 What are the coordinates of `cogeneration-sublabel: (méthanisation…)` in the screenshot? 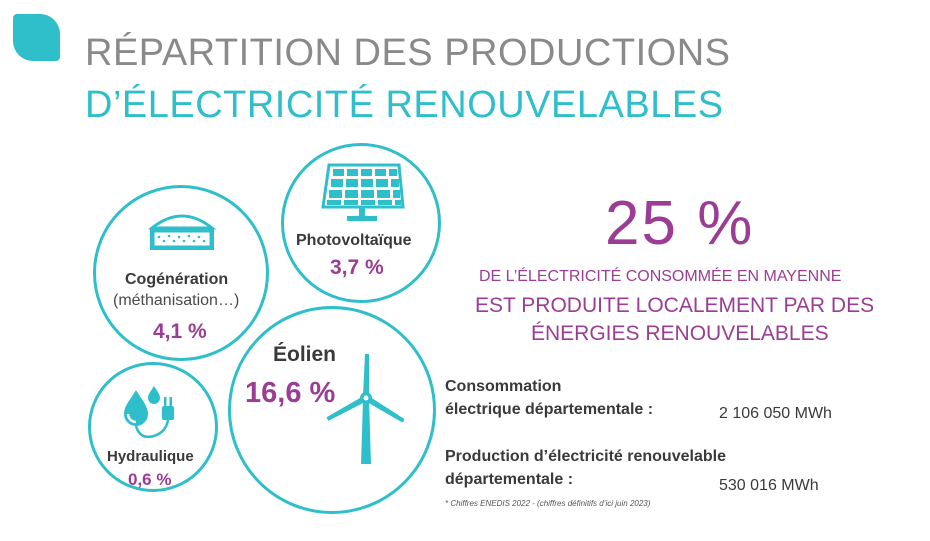 It's located at (176, 300).